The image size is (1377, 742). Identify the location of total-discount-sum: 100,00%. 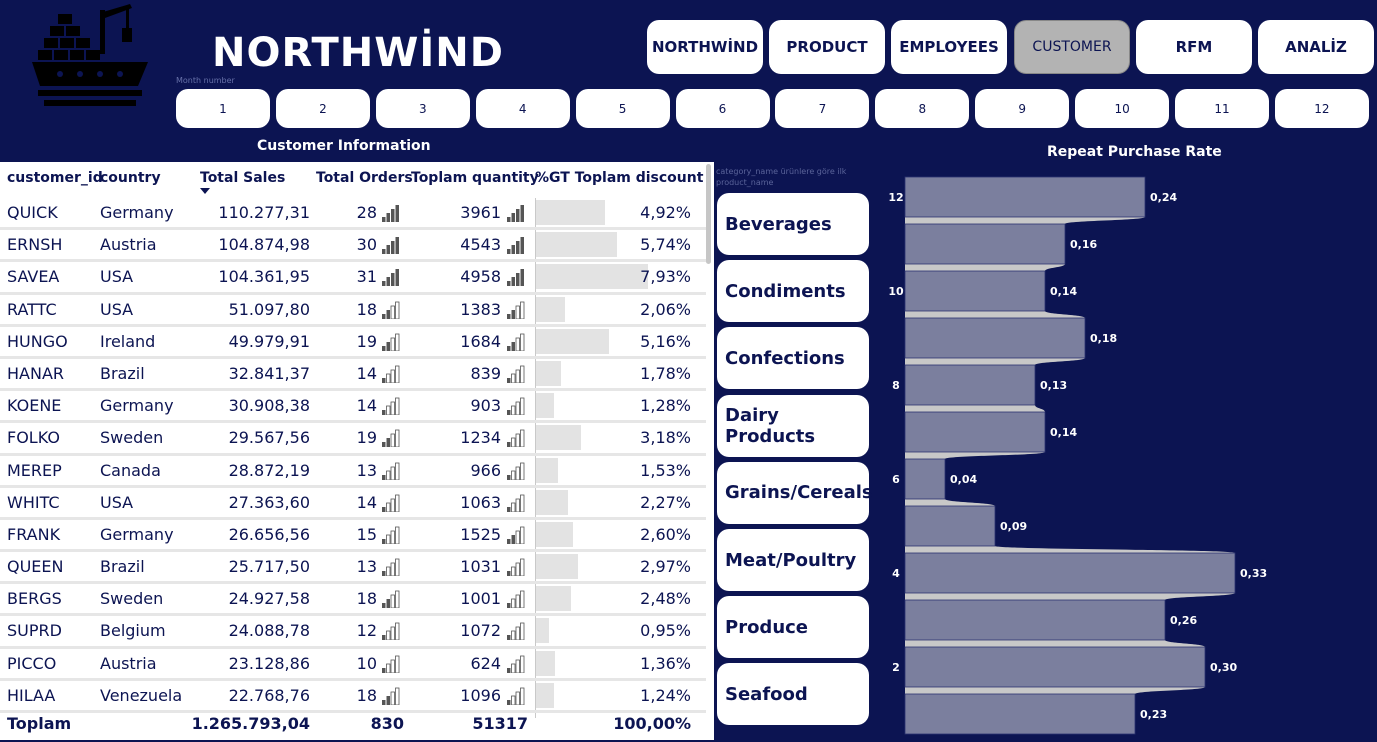
(652, 723).